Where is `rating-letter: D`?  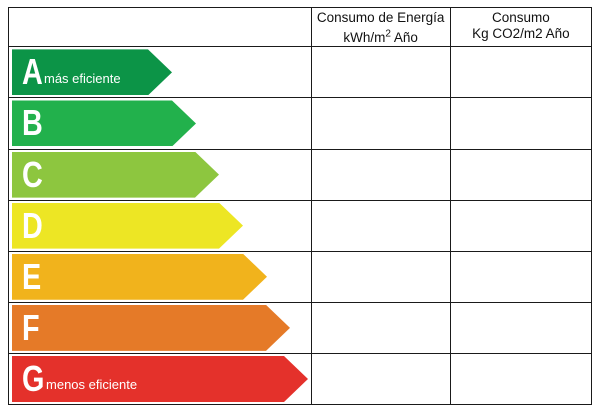 rating-letter: D is located at coordinates (32, 225).